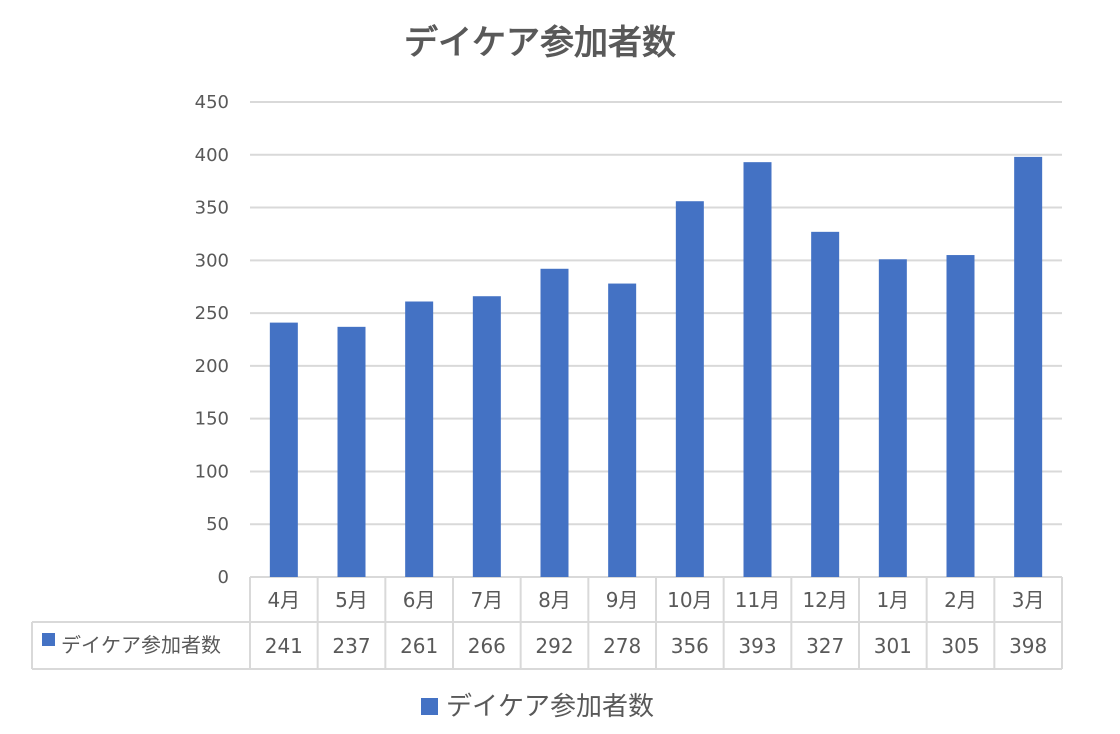  Describe the element at coordinates (1028, 646) in the screenshot. I see `data-label: 398` at that location.